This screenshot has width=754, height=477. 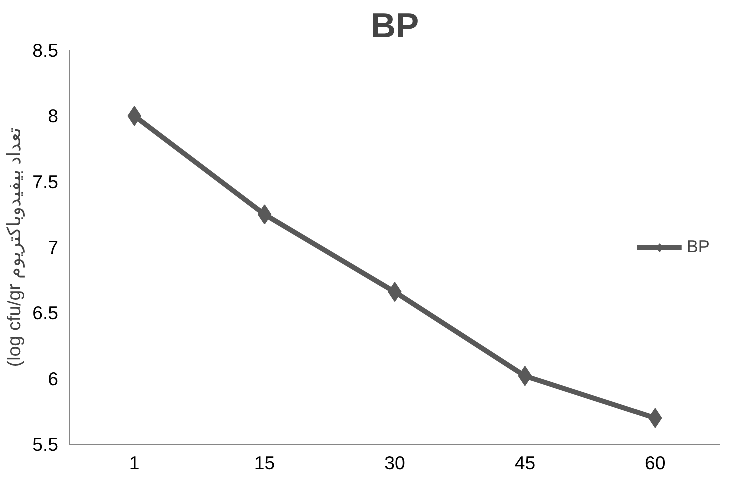 What do you see at coordinates (134, 463) in the screenshot?
I see `x-tick-label: 1` at bounding box center [134, 463].